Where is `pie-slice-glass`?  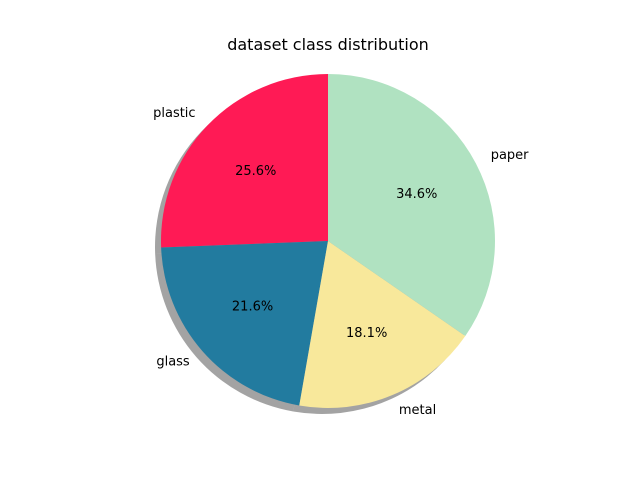 pie-slice-glass is located at coordinates (244, 323).